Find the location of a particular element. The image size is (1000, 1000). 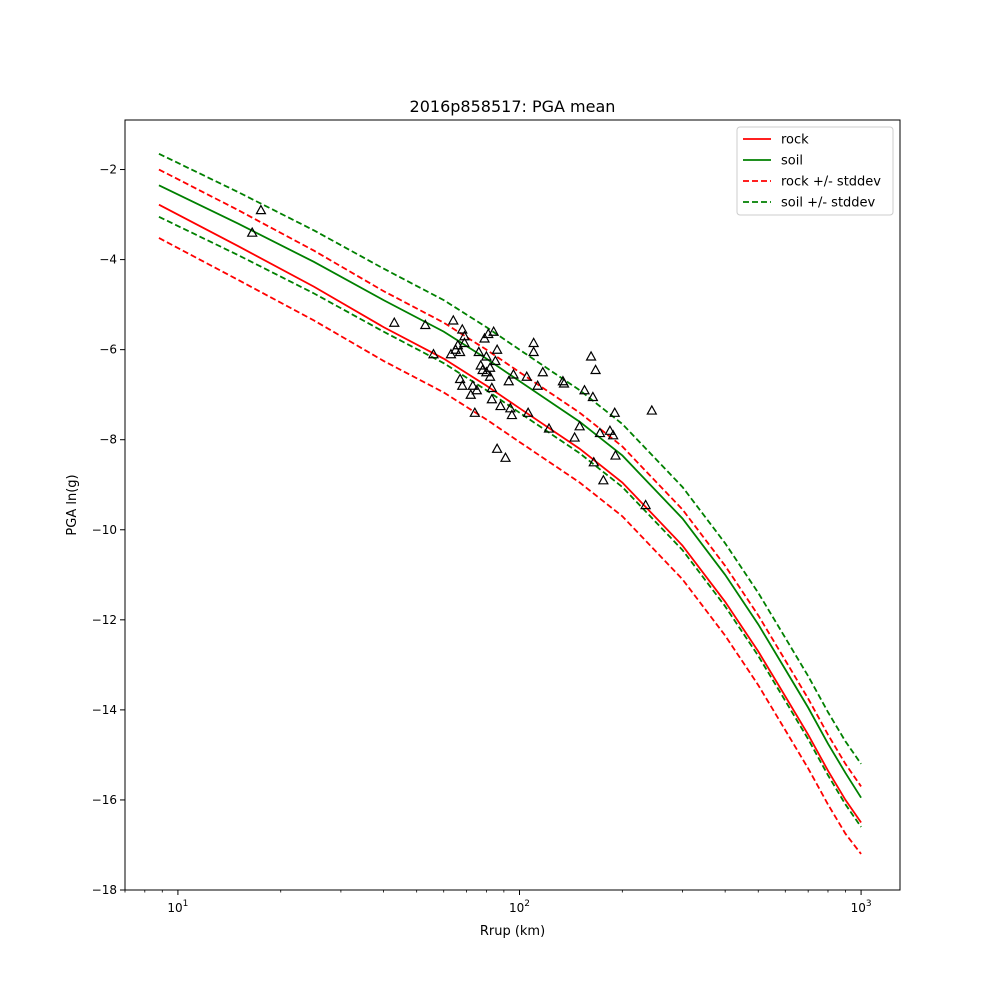

y-tick-label: −2 is located at coordinates (108, 170).